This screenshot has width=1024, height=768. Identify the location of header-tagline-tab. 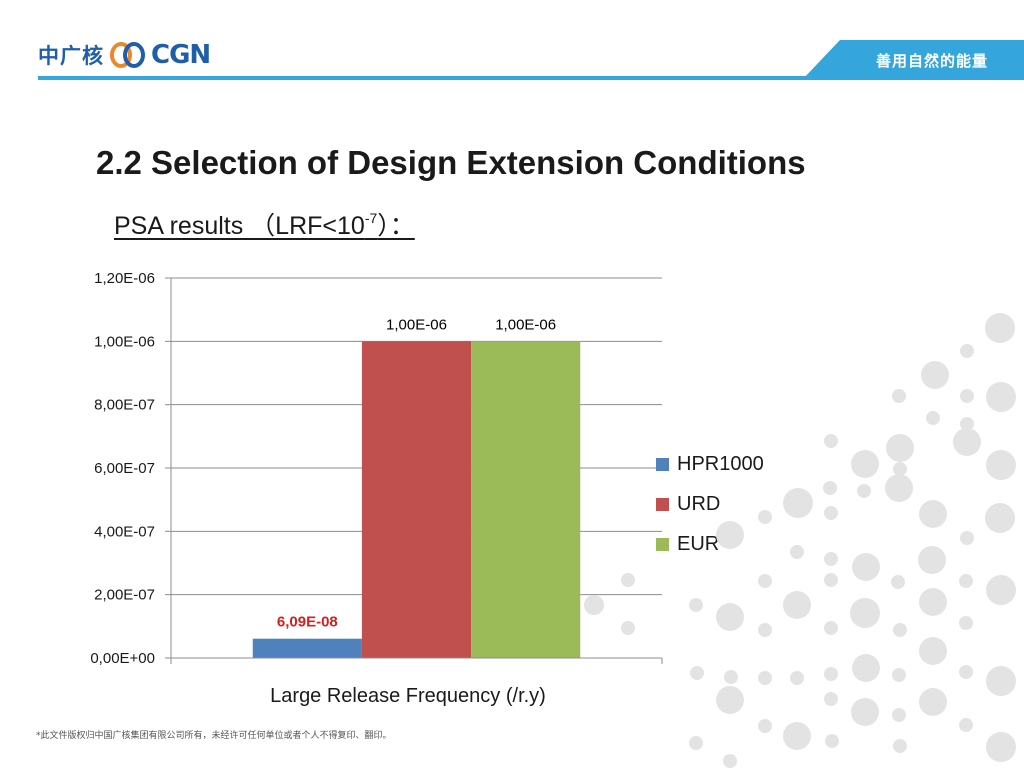
(913, 60).